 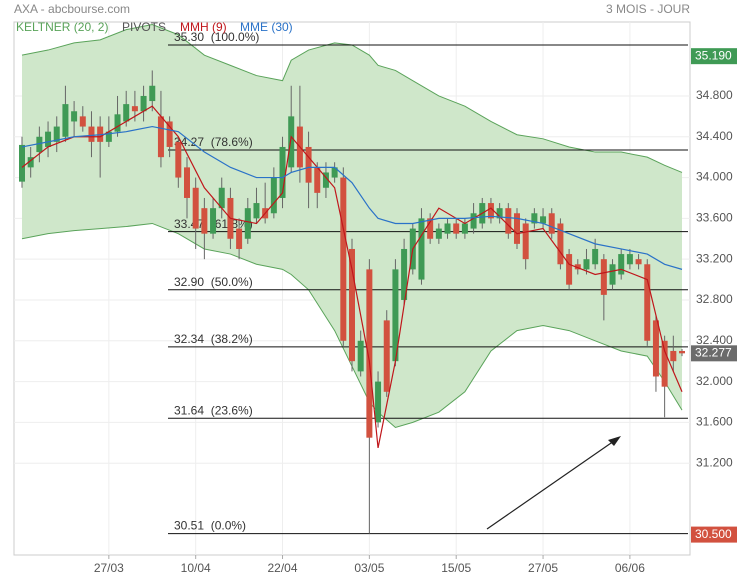 I want to click on legend: KELTNER (20, 2) PIVOTS MMH (9) MME (30), so click(x=154, y=27).